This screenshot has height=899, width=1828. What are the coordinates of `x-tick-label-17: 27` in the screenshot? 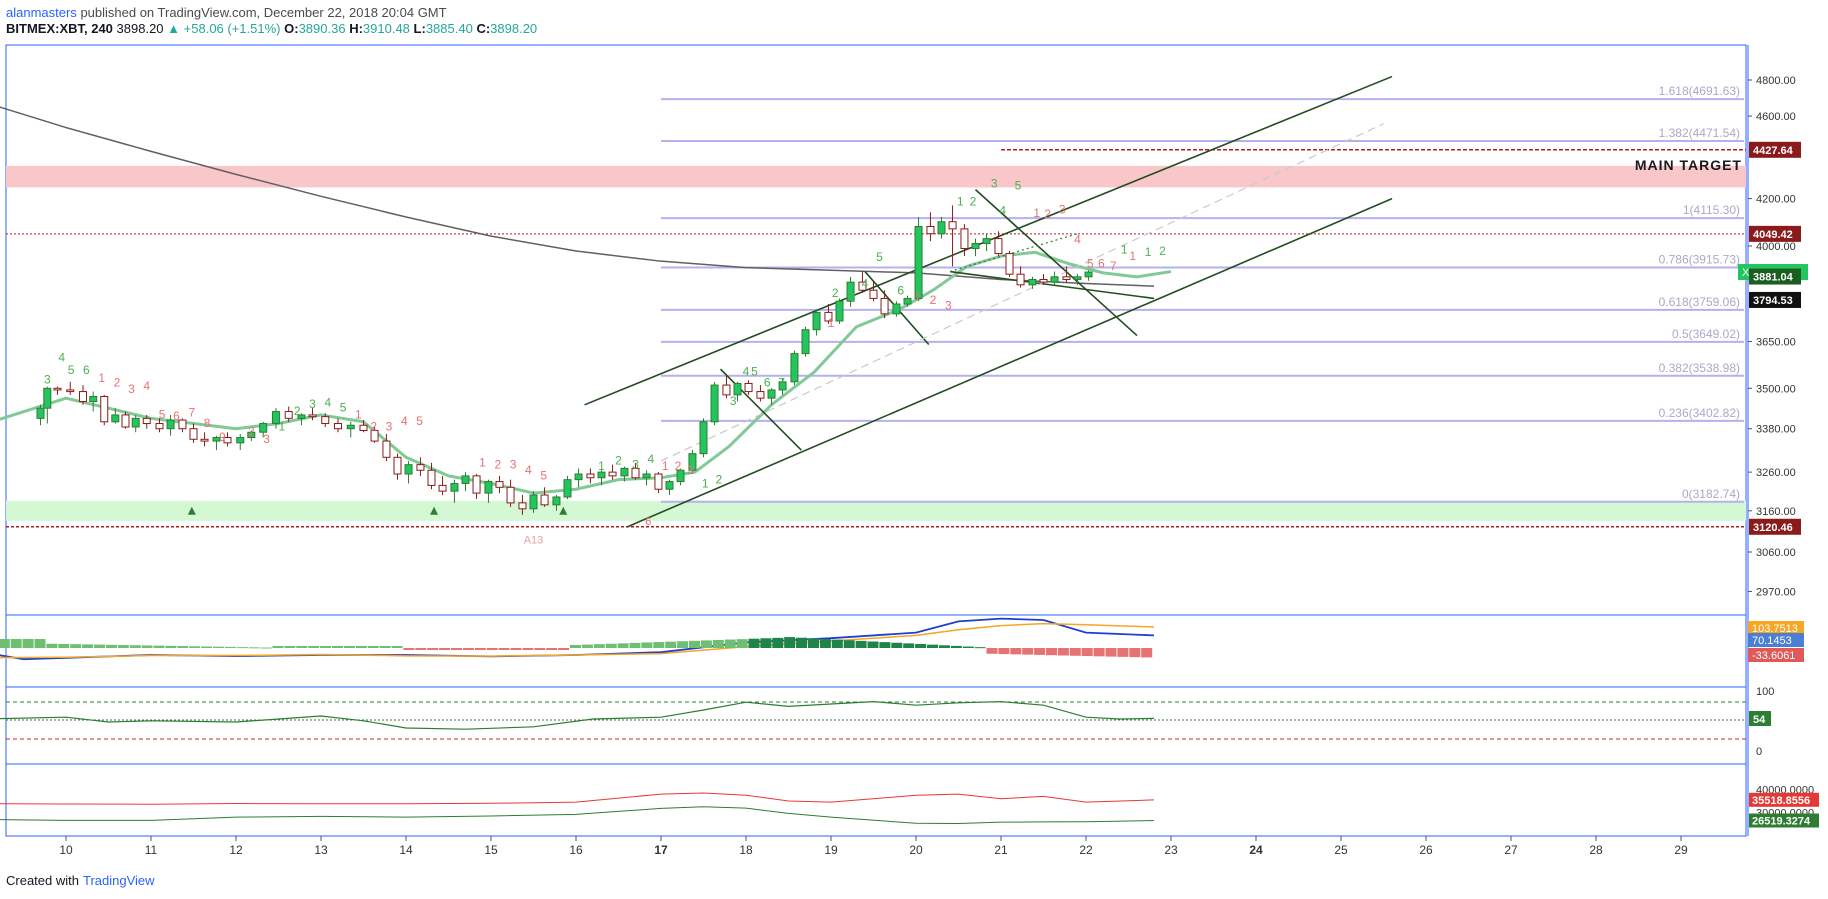 It's located at (1511, 850).